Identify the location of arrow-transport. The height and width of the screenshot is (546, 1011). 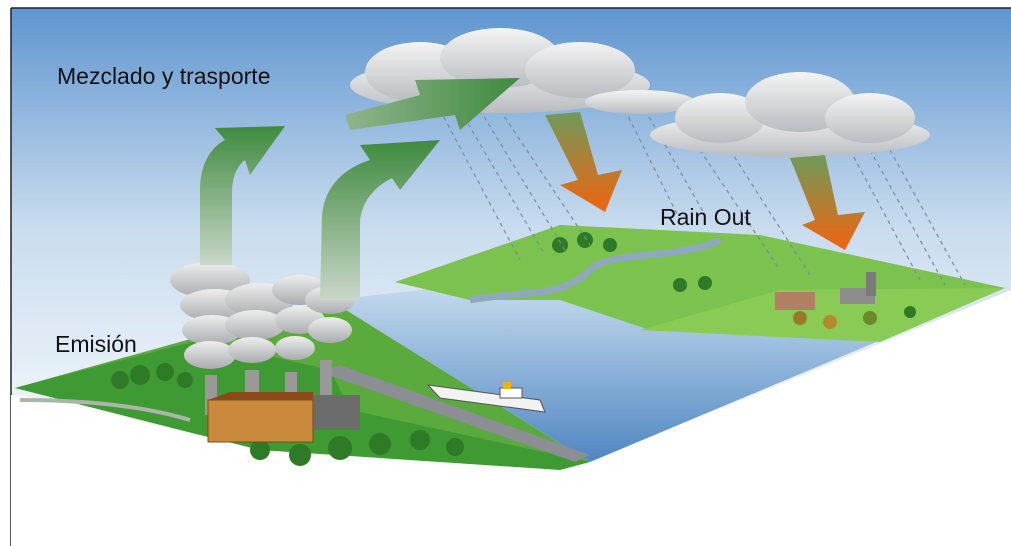
(432, 104).